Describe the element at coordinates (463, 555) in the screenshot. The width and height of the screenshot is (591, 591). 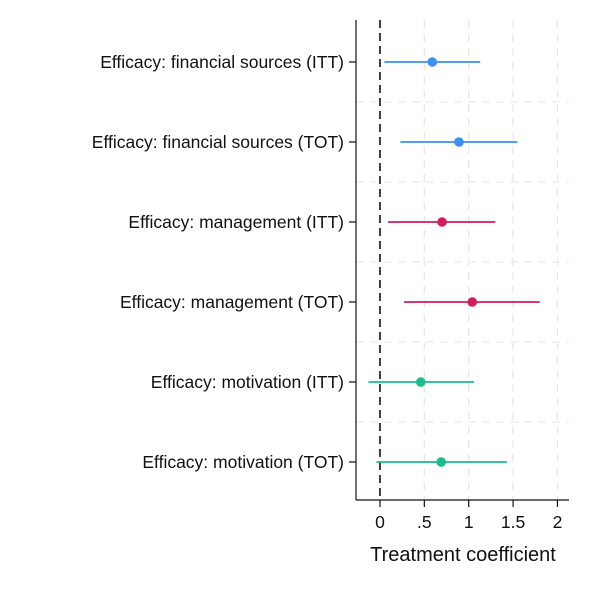
I see `x-axis-title: Treatment coefficient` at that location.